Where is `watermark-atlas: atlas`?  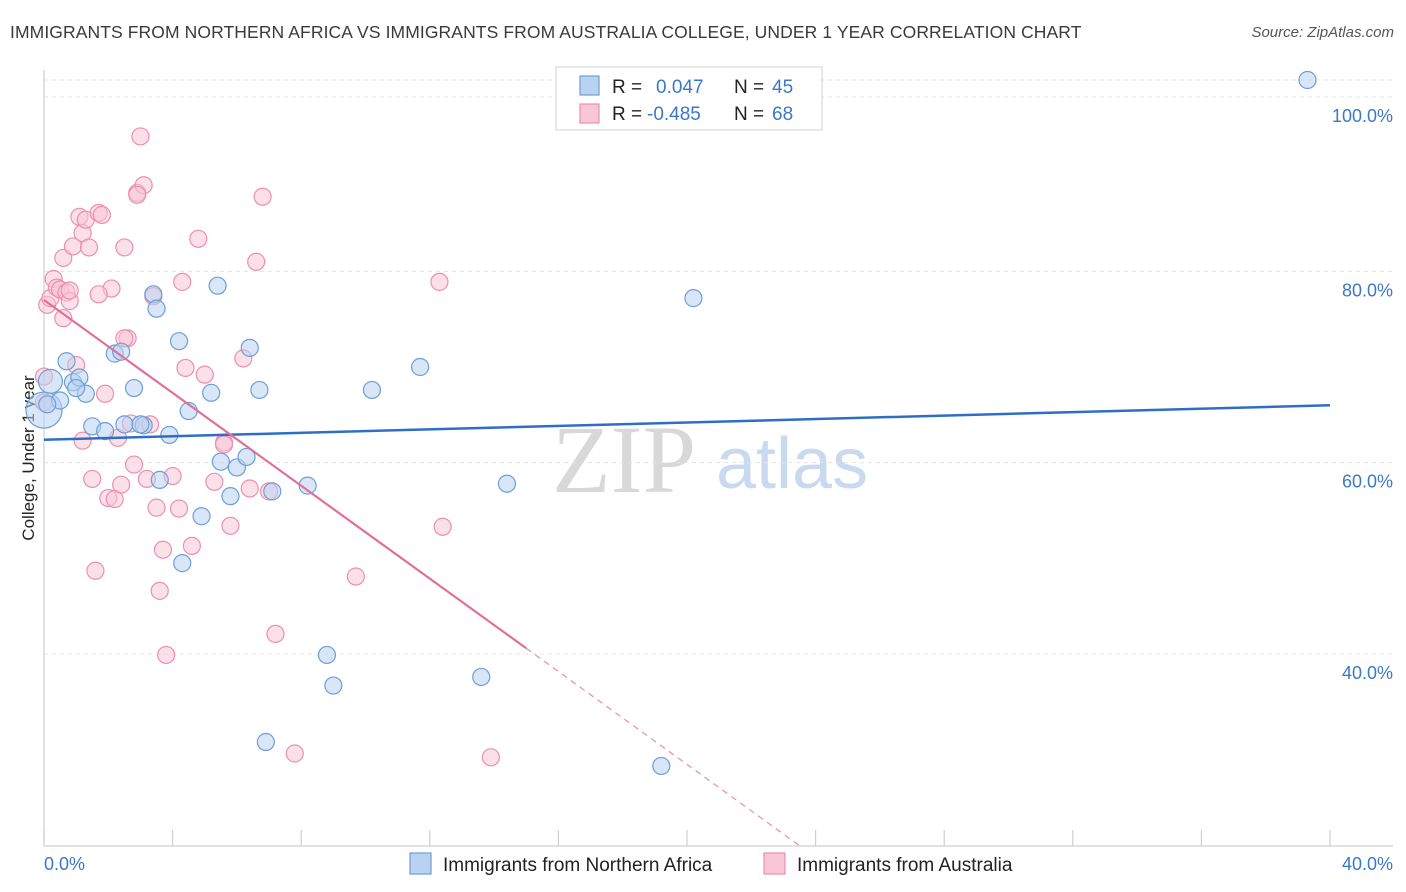 watermark-atlas: atlas is located at coordinates (792, 464).